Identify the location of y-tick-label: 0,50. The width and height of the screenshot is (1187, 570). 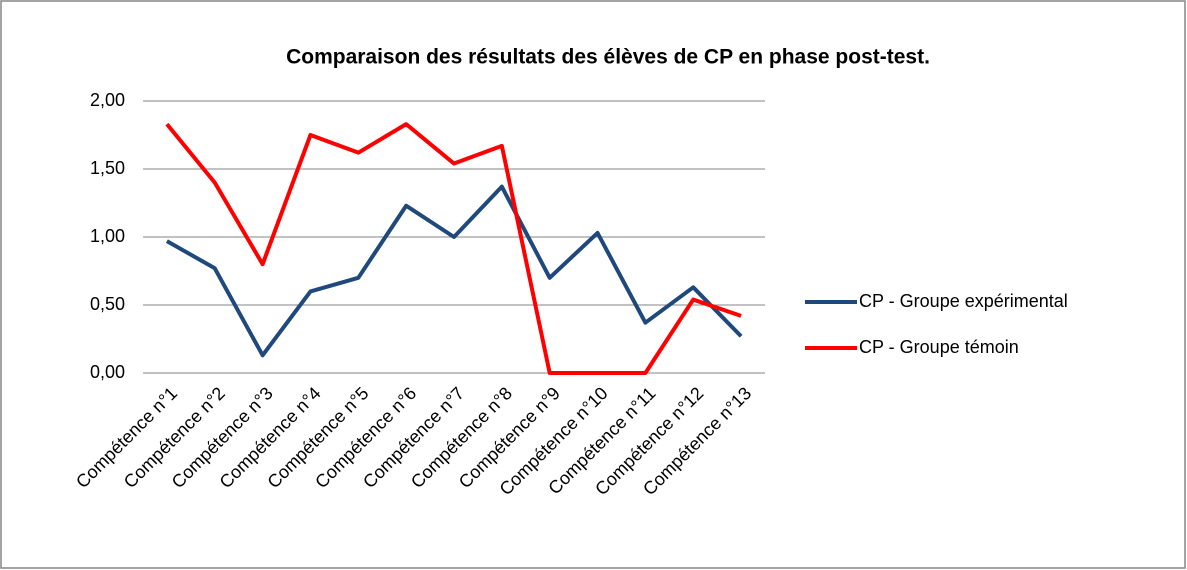
(107, 304).